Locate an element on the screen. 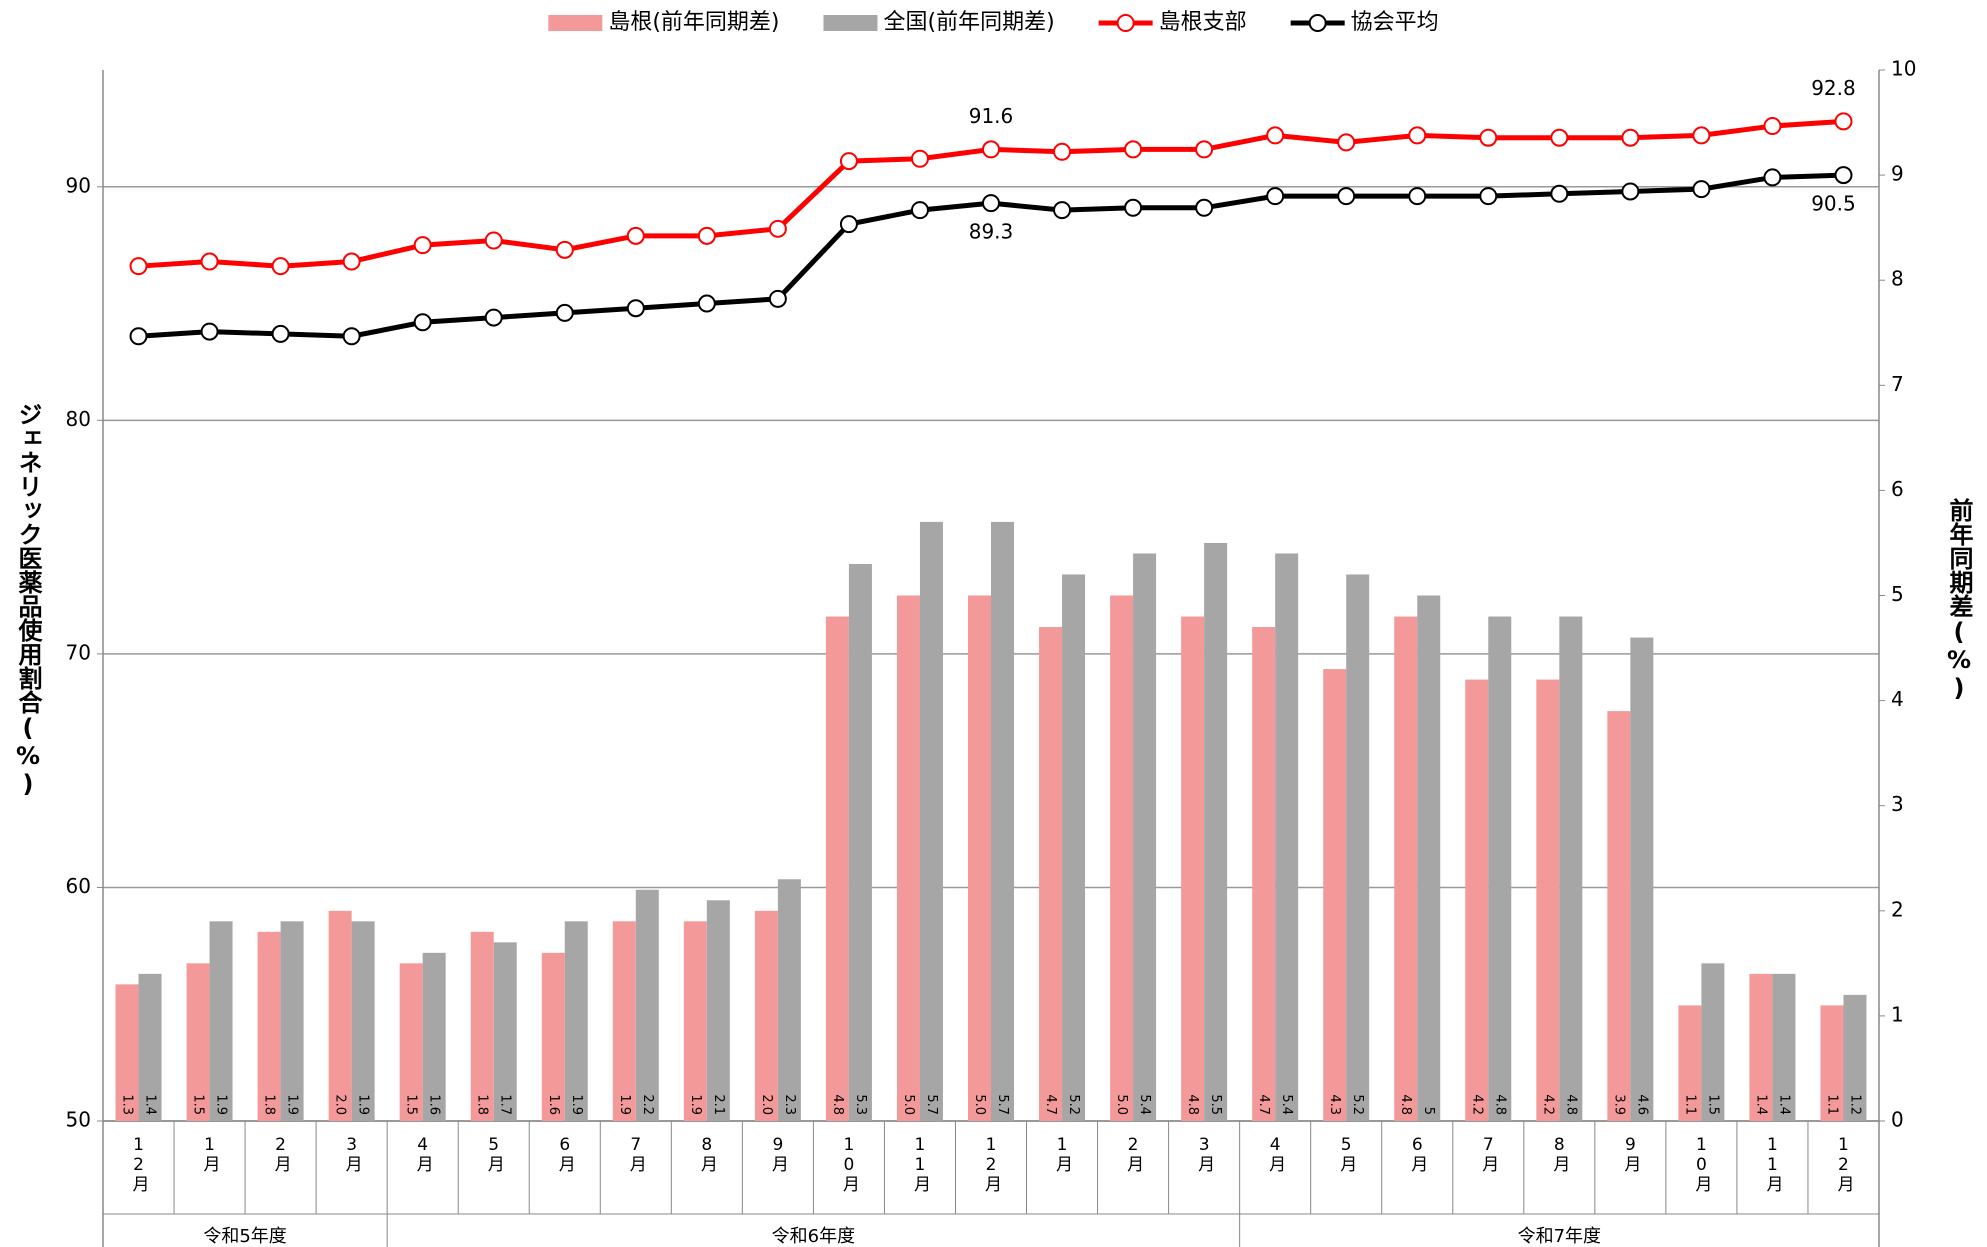  bar-value-label: 5.5 is located at coordinates (1215, 1104).